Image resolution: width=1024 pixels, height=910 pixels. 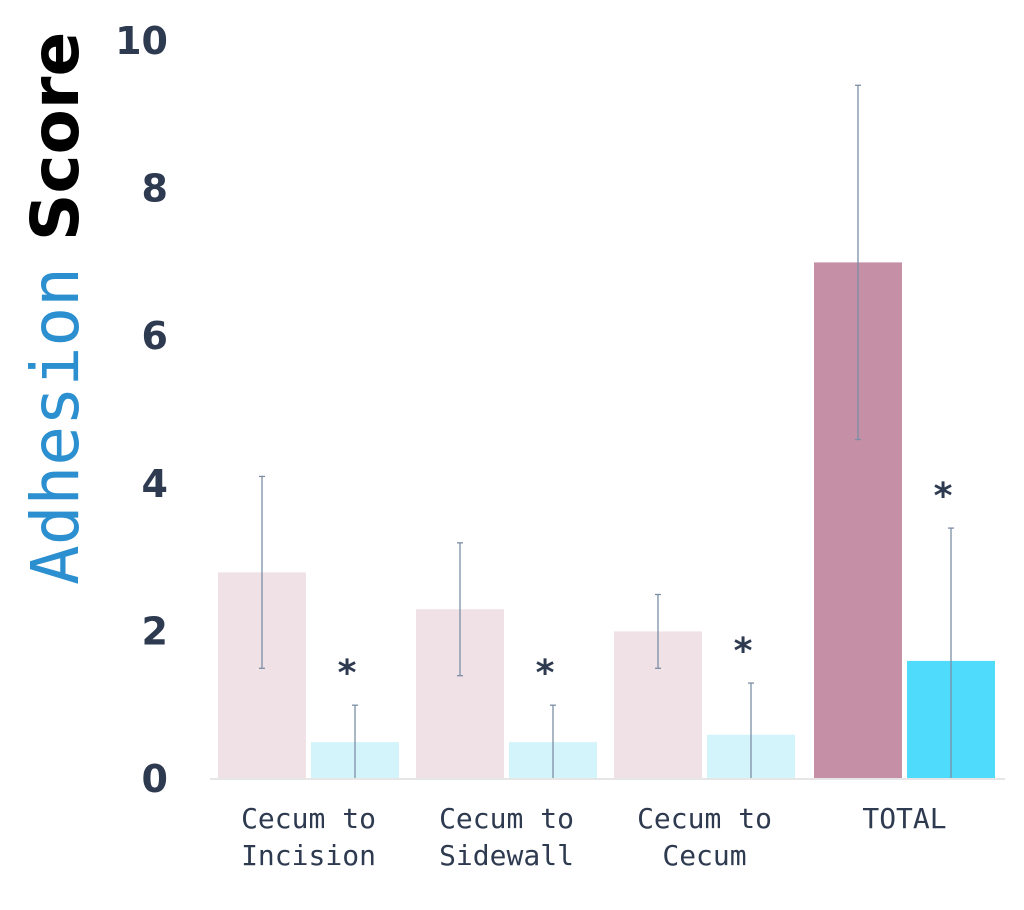 I want to click on y-axis-ticks: 0 2 4 6 8 10, so click(x=141, y=410).